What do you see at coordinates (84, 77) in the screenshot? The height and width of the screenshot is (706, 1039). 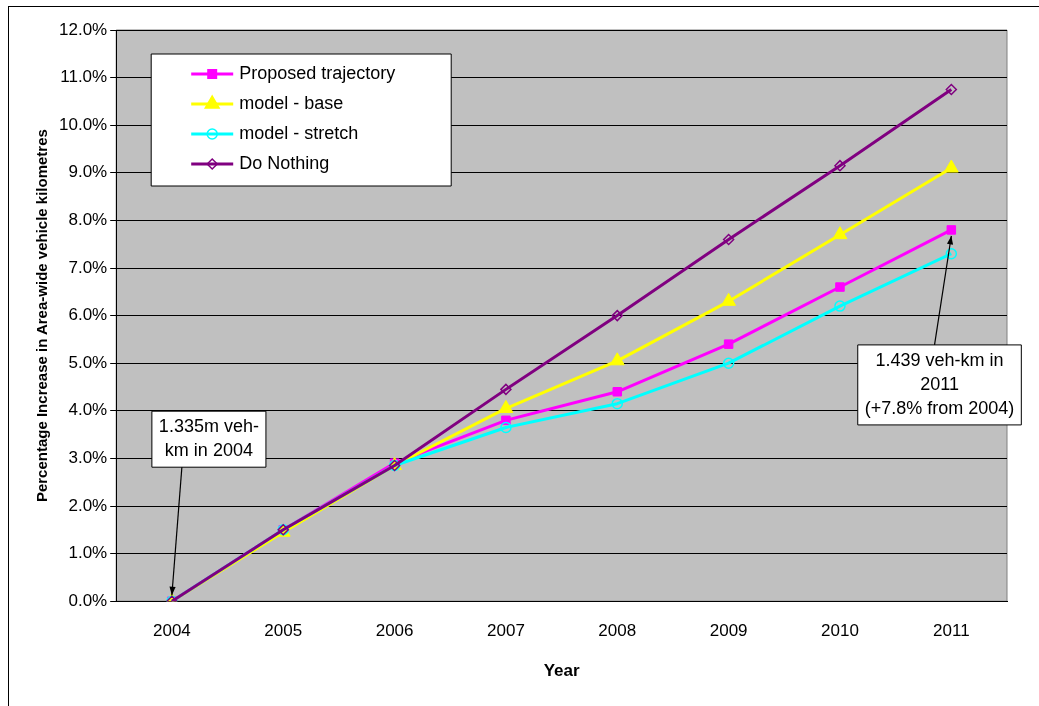 I see `y-tick-label: 11.0%` at bounding box center [84, 77].